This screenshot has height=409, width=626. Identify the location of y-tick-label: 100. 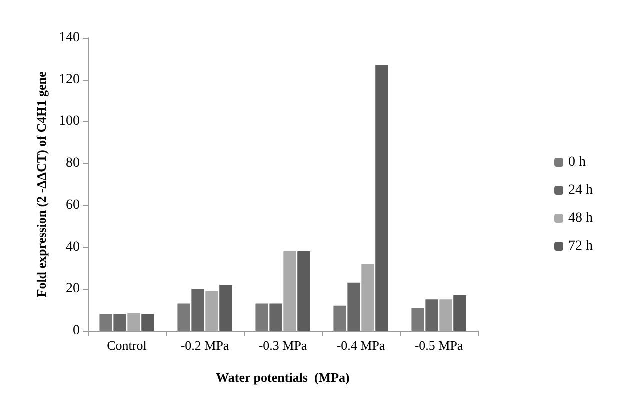
(69, 122).